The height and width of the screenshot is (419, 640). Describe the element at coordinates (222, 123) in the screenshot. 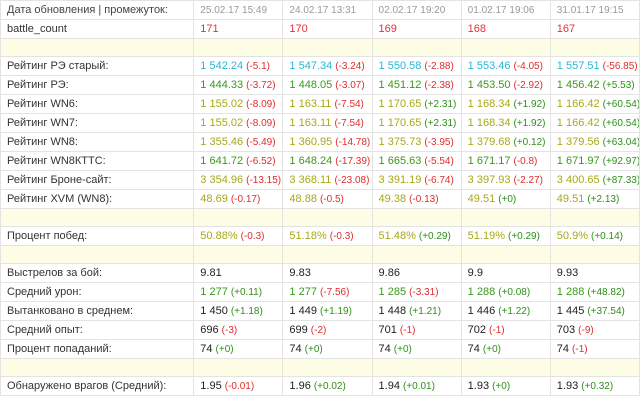

I see `stat-value: 1 155.02` at that location.